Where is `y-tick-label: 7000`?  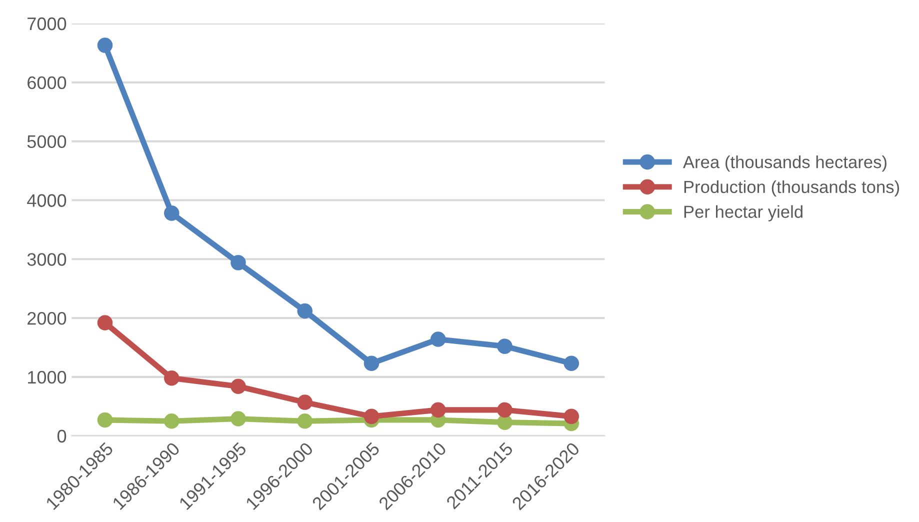 y-tick-label: 7000 is located at coordinates (47, 23).